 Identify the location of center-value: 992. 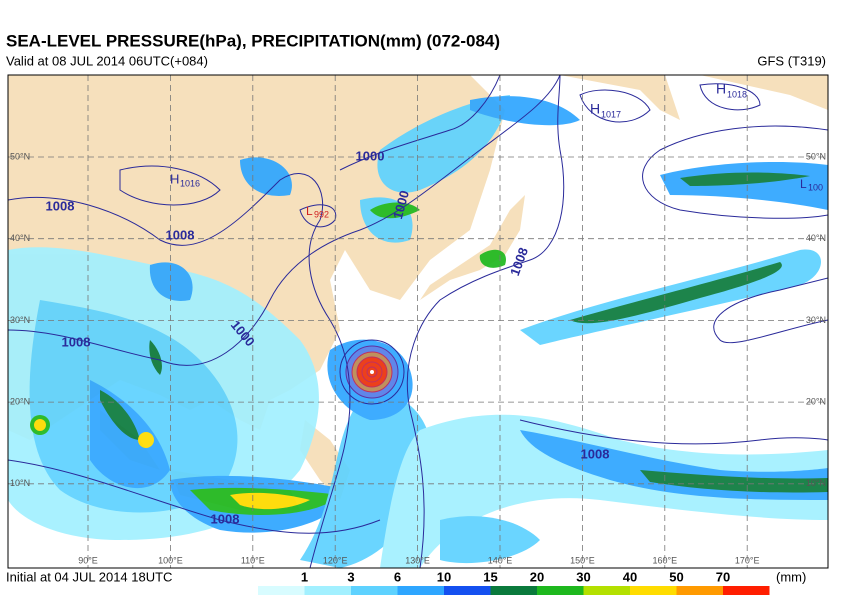
(321, 214).